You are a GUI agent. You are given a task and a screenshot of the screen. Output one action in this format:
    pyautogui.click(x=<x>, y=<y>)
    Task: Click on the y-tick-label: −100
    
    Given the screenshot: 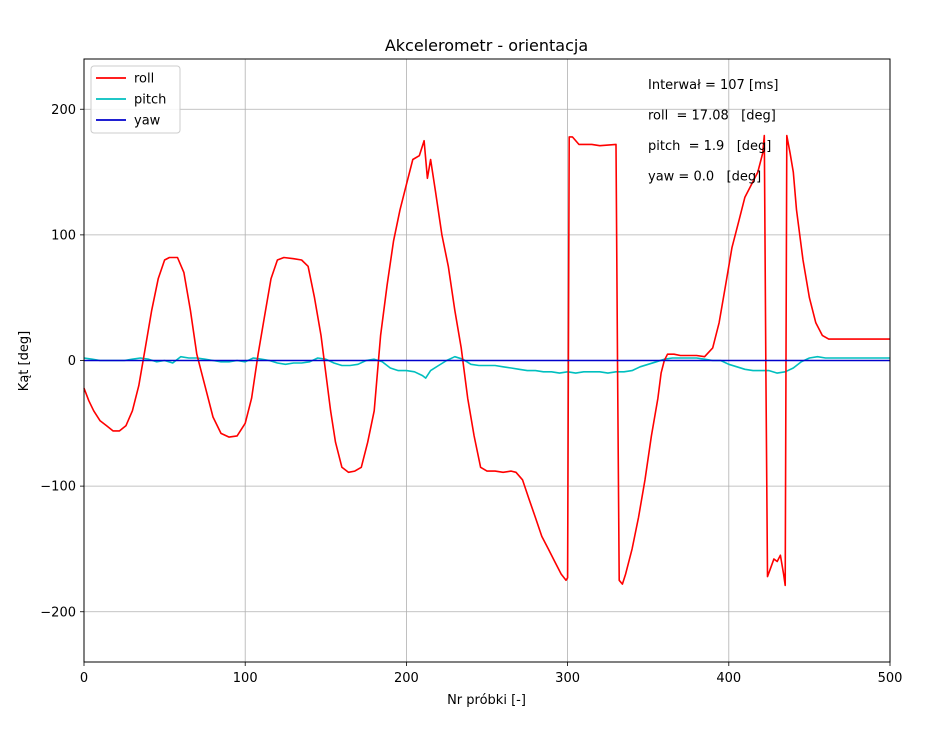 What is the action you would take?
    pyautogui.click(x=58, y=487)
    